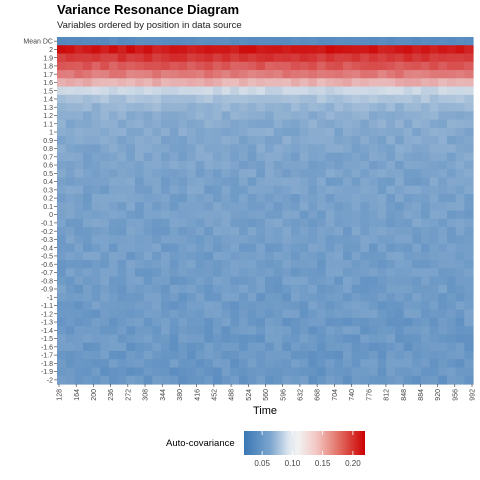 The image size is (480, 480). I want to click on y-tick-label: -1.3, so click(47, 323).